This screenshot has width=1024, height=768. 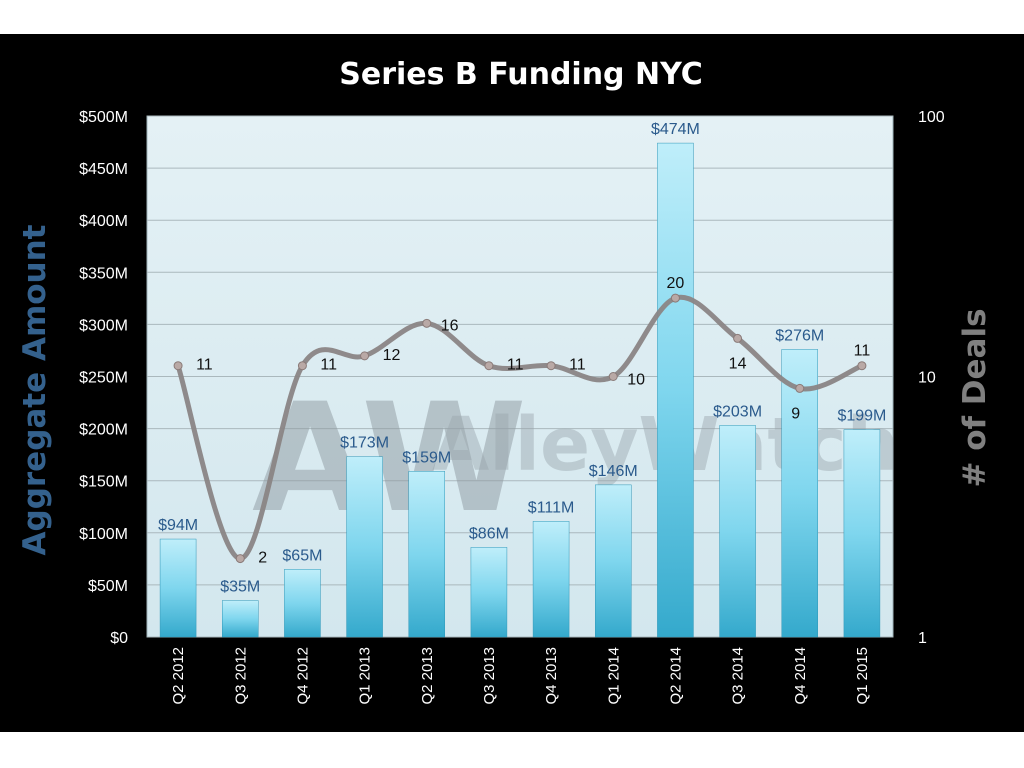 I want to click on deal-count-label: 16, so click(x=450, y=325).